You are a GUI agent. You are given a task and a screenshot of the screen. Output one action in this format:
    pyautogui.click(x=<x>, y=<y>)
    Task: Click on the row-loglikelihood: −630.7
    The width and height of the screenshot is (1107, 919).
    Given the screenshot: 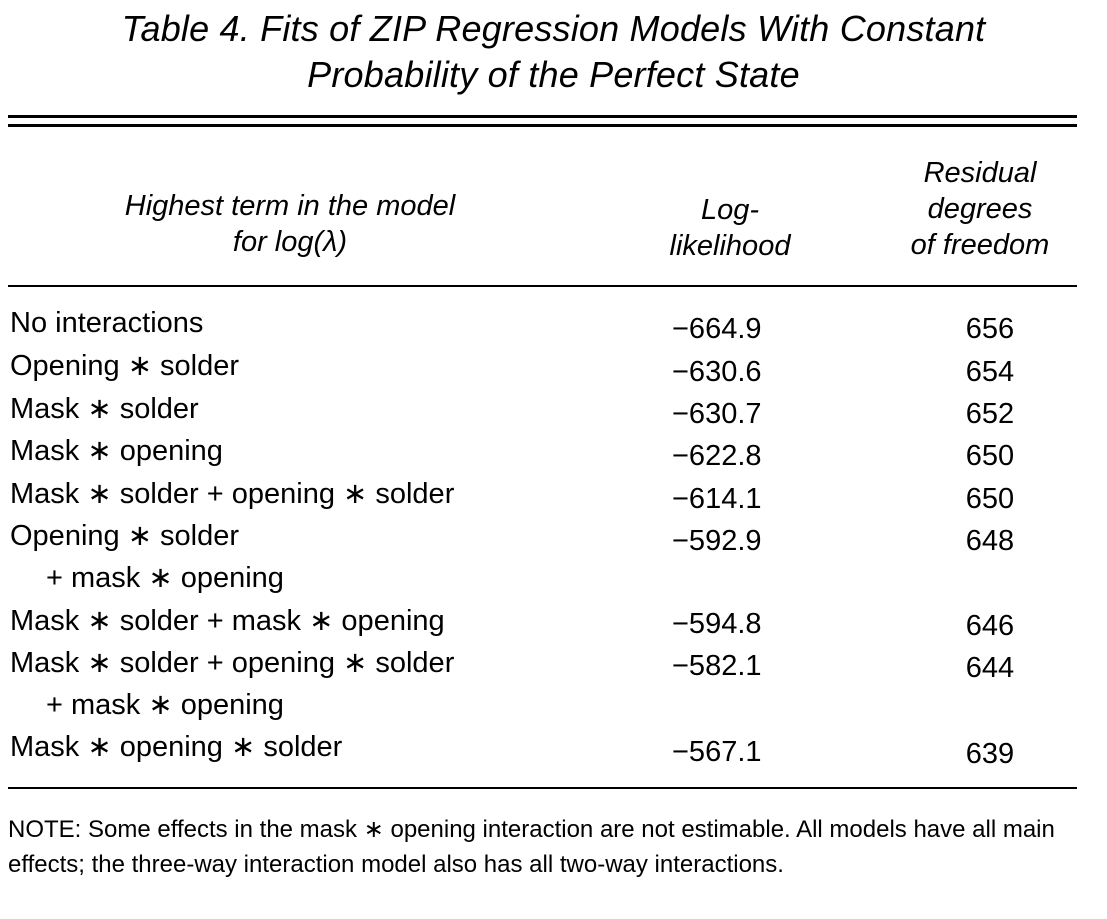 What is the action you would take?
    pyautogui.click(x=717, y=414)
    